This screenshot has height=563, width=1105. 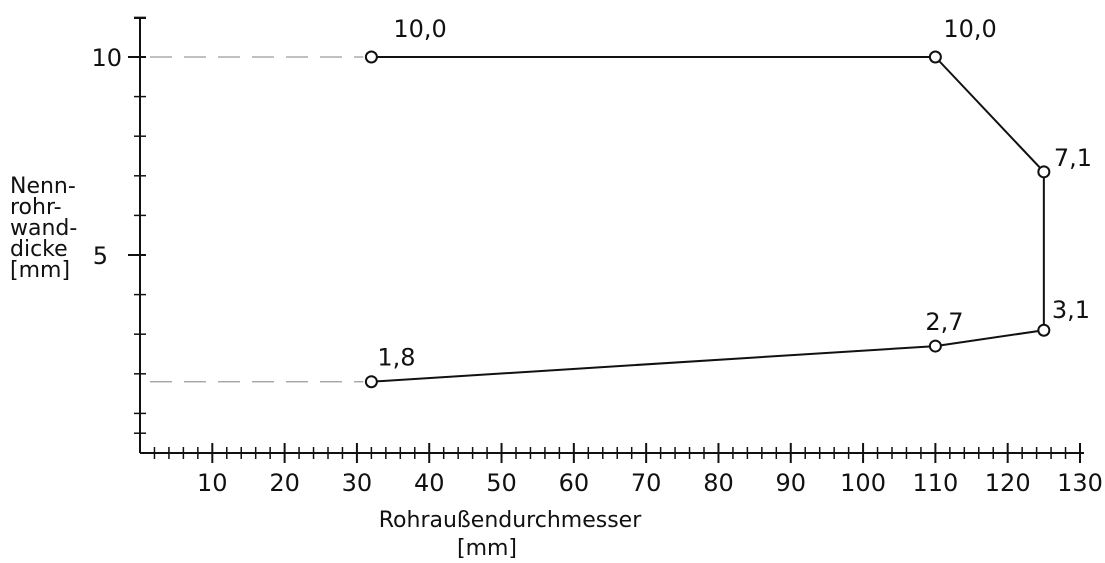 What do you see at coordinates (40, 270) in the screenshot?
I see `y-axis-title-line: [mm]` at bounding box center [40, 270].